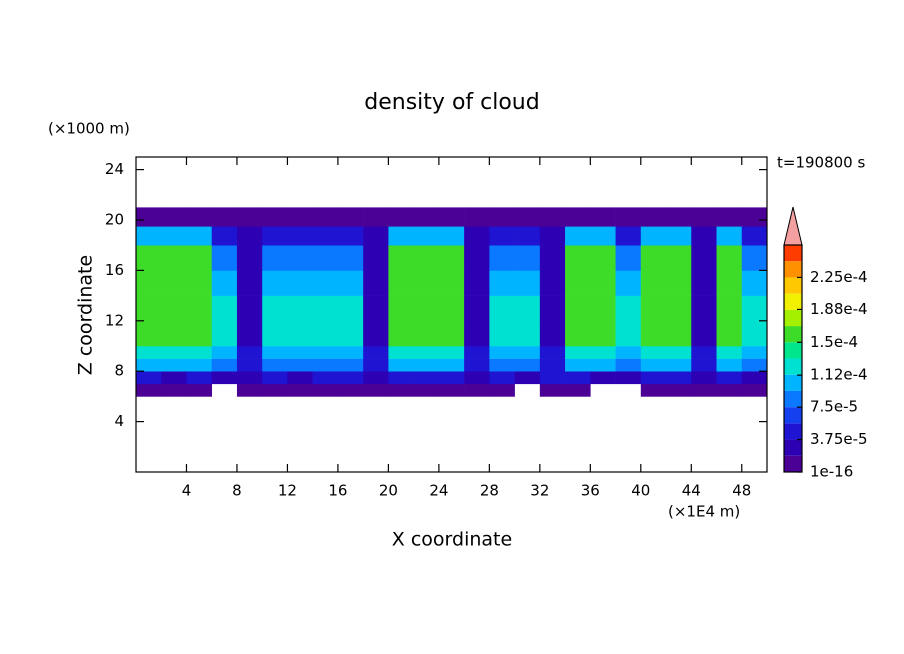  I want to click on colorbar-tick-label: 1.5e-4, so click(834, 342).